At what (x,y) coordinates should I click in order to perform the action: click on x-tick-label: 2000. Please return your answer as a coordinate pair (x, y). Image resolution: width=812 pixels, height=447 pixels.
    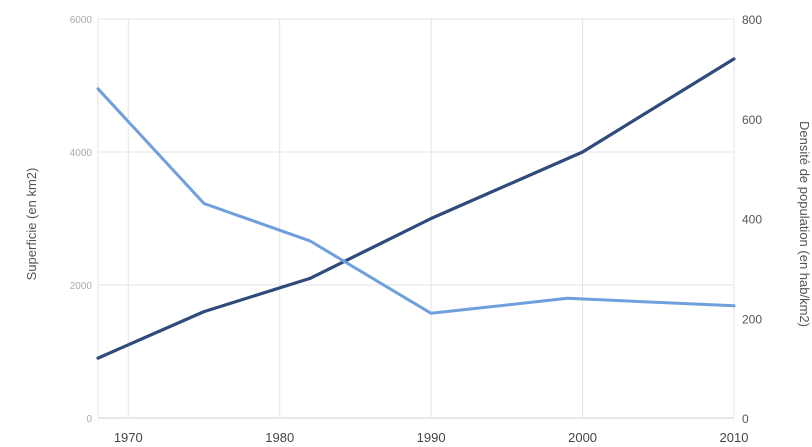
    Looking at the image, I should click on (582, 437).